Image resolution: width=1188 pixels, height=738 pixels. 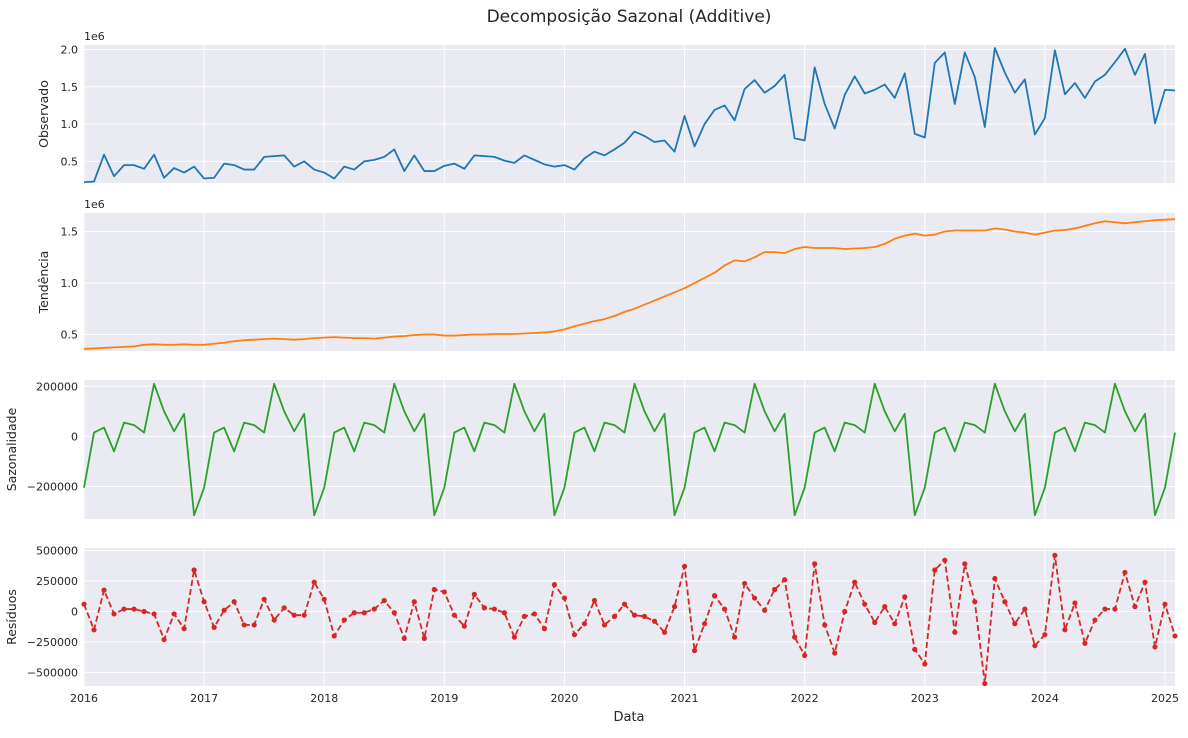 What do you see at coordinates (52, 642) in the screenshot?
I see `y-tick-label: −250000` at bounding box center [52, 642].